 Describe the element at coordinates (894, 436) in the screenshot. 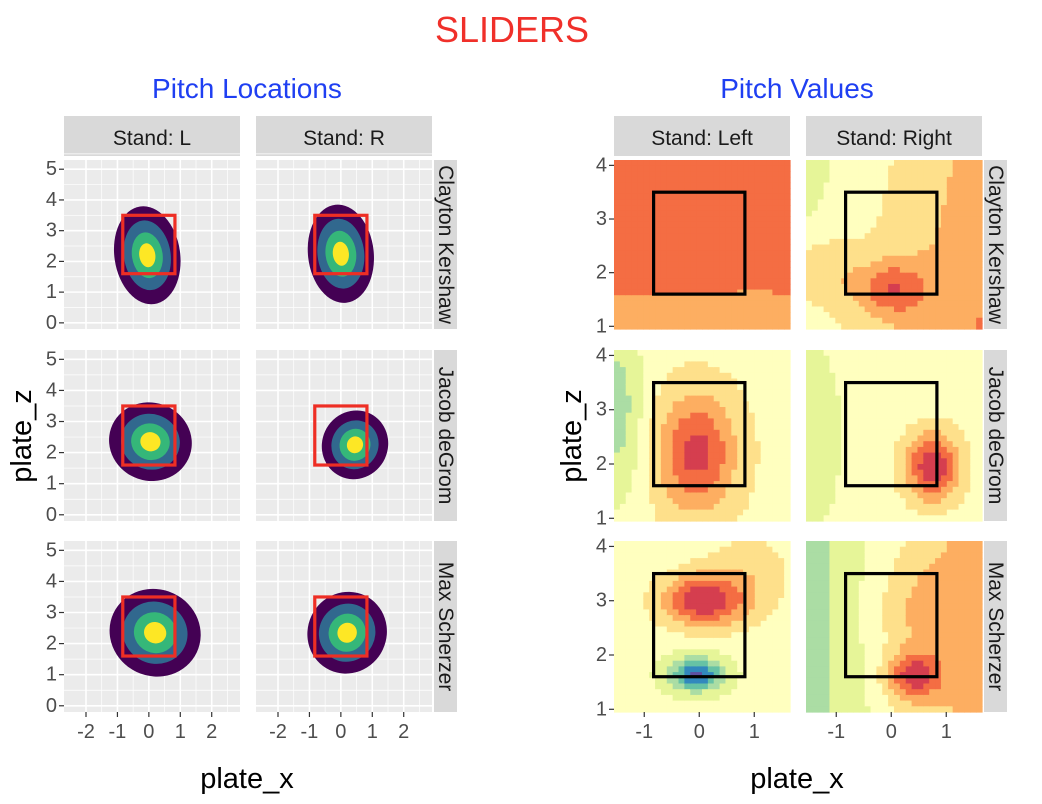

I see `facet-panel` at that location.